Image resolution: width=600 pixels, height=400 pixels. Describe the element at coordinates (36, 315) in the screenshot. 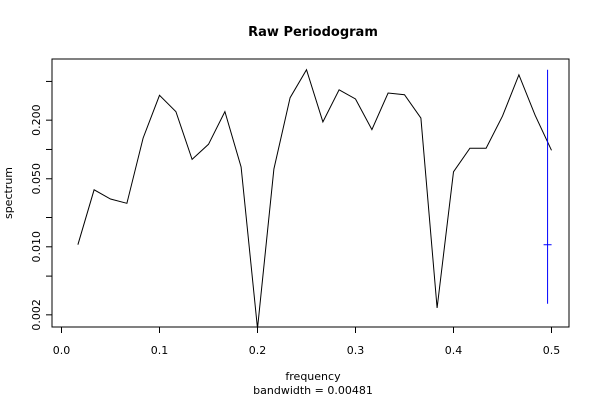

I see `y-tick-label: 0.002` at that location.